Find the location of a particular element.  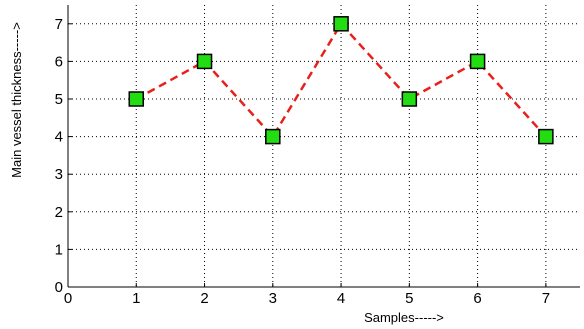

y-tick-label: 4 is located at coordinates (59, 137).